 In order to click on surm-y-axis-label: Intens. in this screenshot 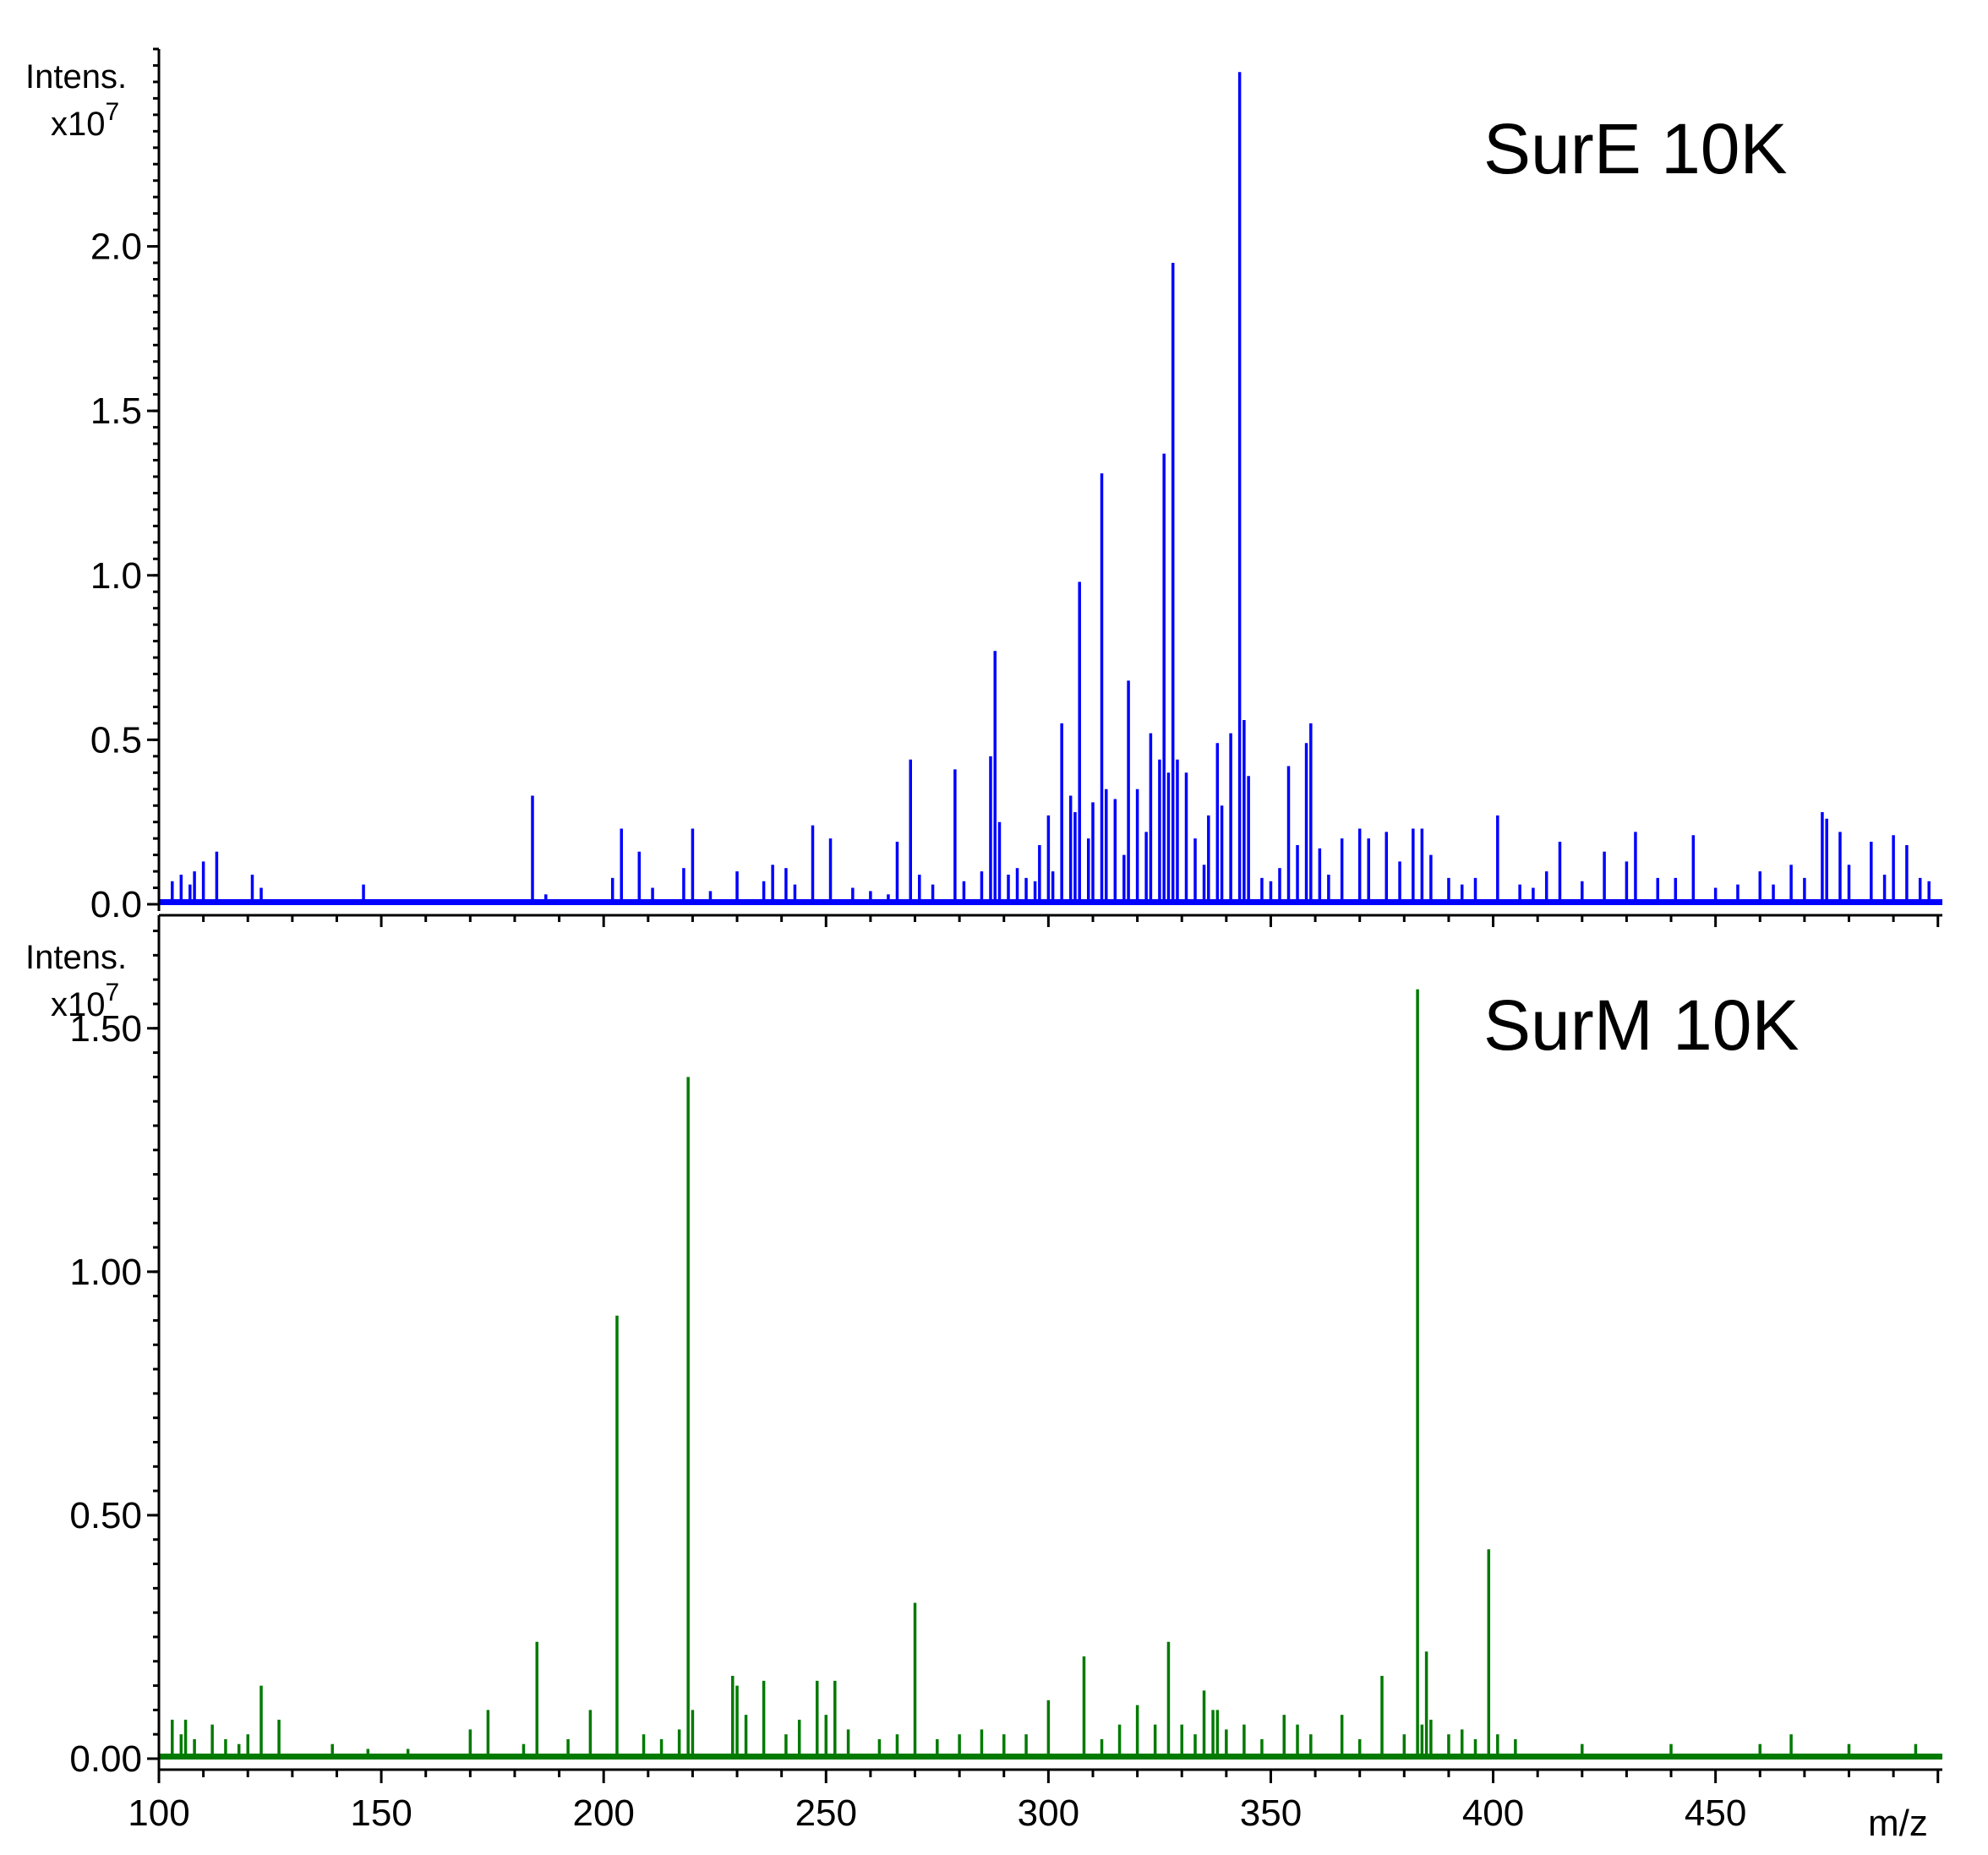, I will do `click(76, 958)`.